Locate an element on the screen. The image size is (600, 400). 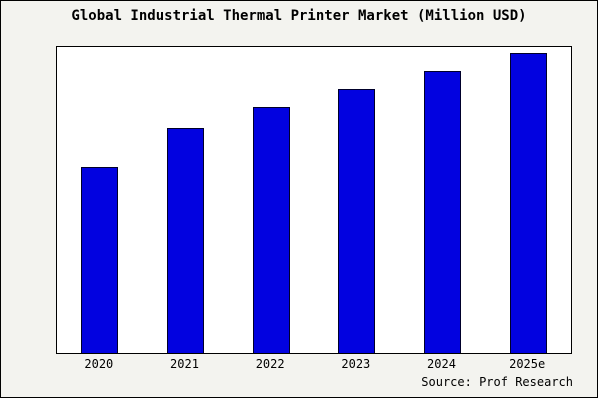
x-tick-2021: 2021 is located at coordinates (184, 364).